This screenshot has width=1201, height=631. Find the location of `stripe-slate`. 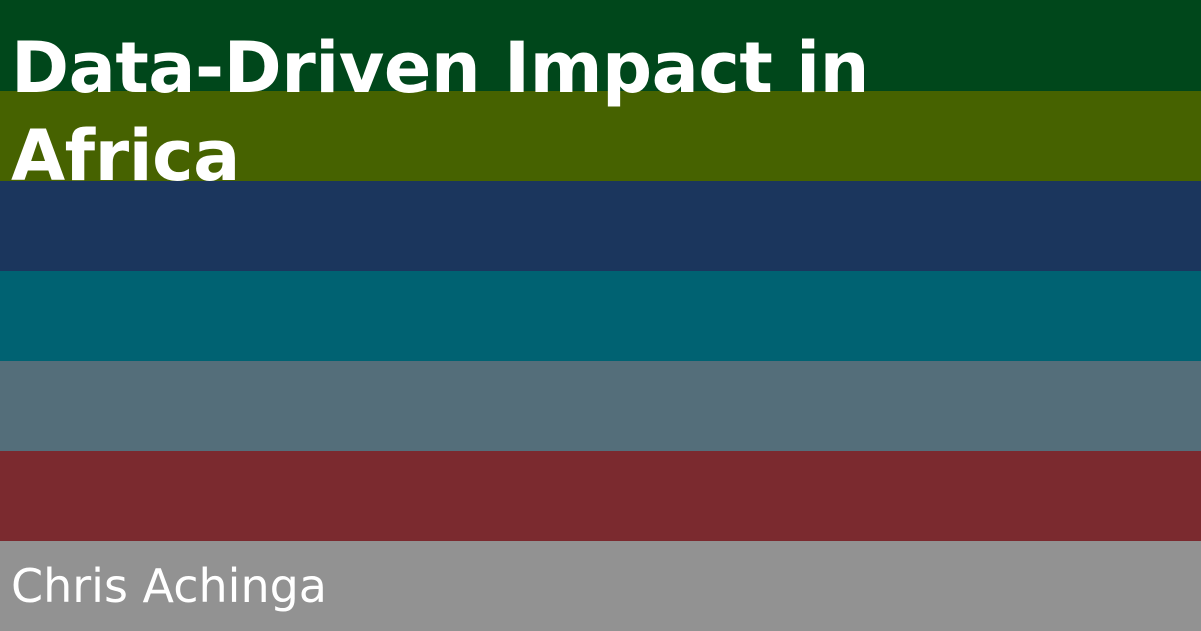

stripe-slate is located at coordinates (600, 406).